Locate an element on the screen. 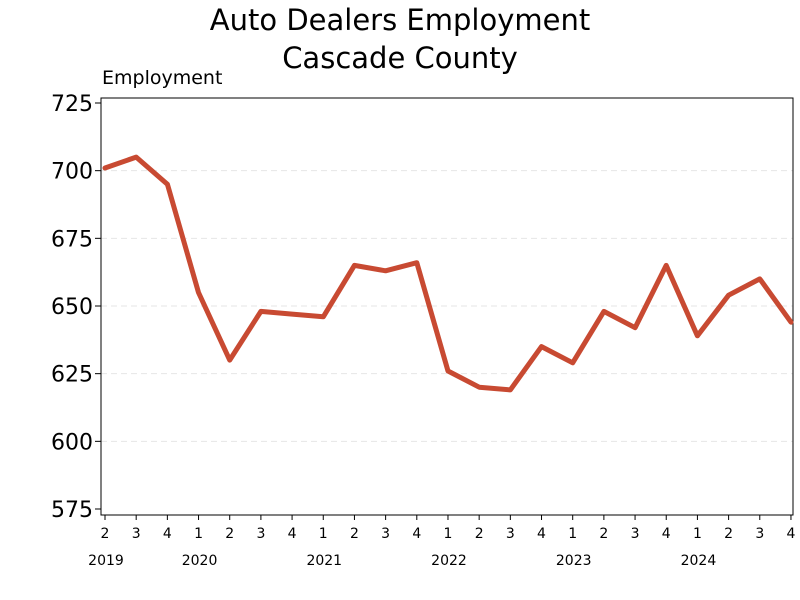 The height and width of the screenshot is (600, 800). y-tick-label: 725 is located at coordinates (72, 104).